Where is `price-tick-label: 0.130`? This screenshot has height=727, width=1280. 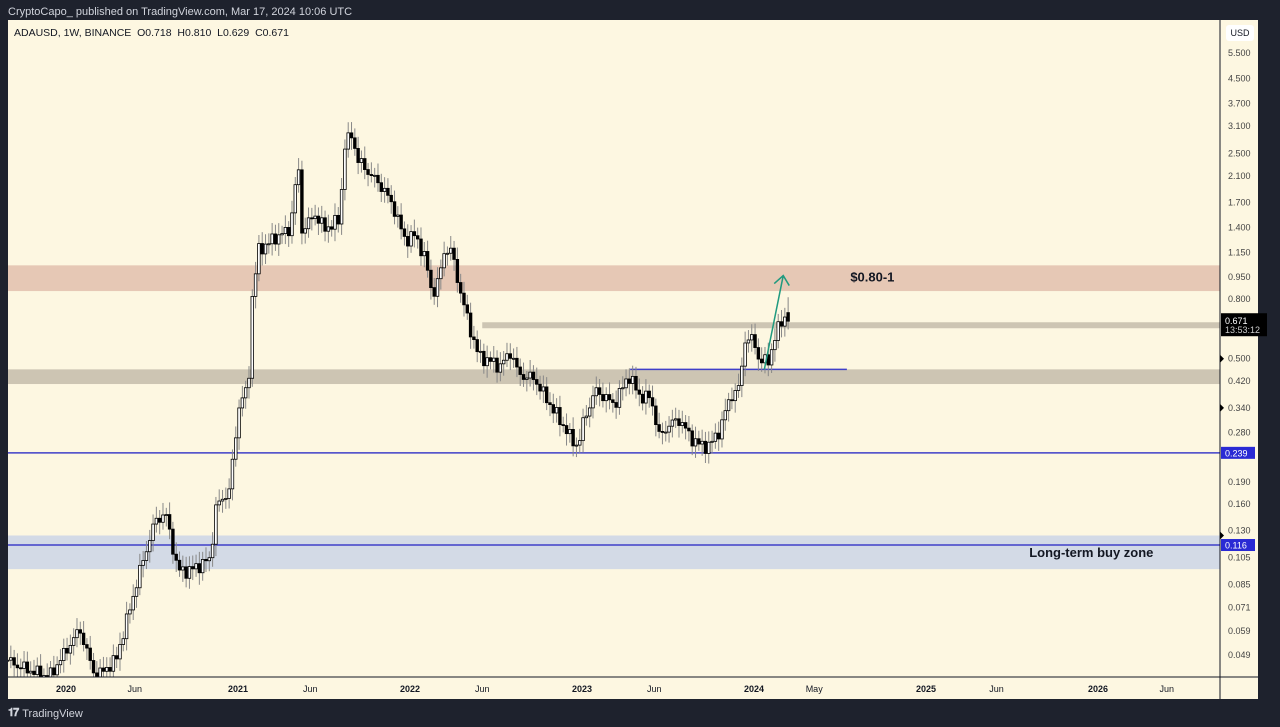 price-tick-label: 0.130 is located at coordinates (1239, 530).